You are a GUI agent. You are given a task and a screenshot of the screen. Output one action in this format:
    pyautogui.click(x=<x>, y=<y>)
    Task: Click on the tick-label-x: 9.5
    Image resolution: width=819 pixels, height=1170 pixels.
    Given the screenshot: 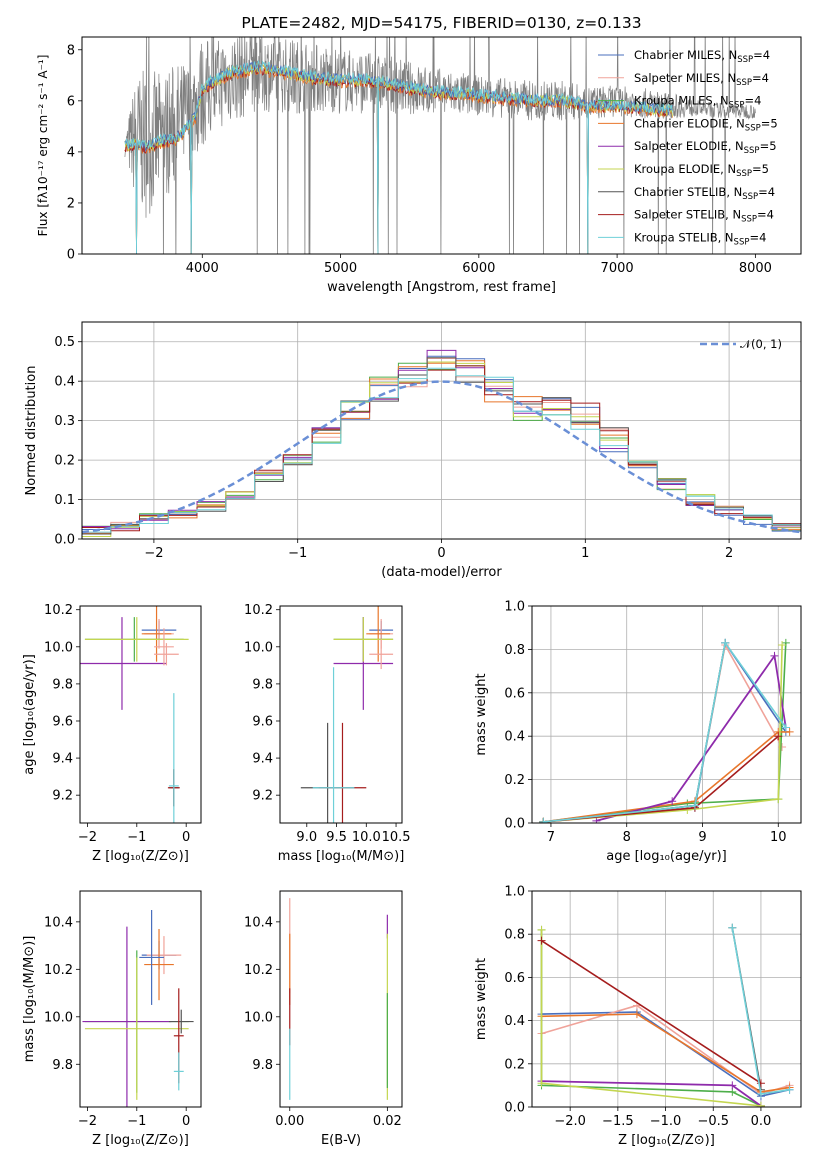 What is the action you would take?
    pyautogui.click(x=336, y=837)
    